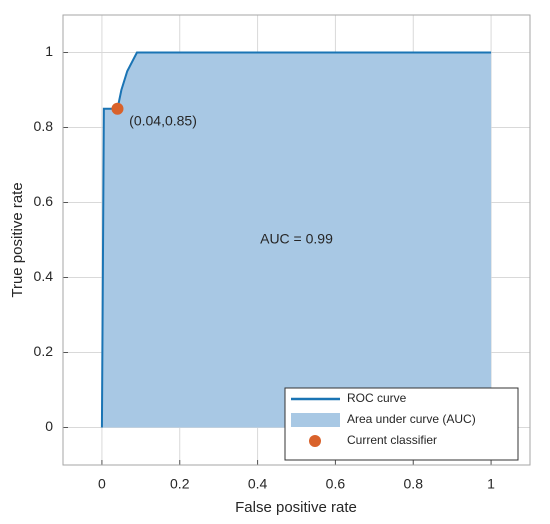  Describe the element at coordinates (163, 121) in the screenshot. I see `annotation: (0.04,0.85)` at that location.